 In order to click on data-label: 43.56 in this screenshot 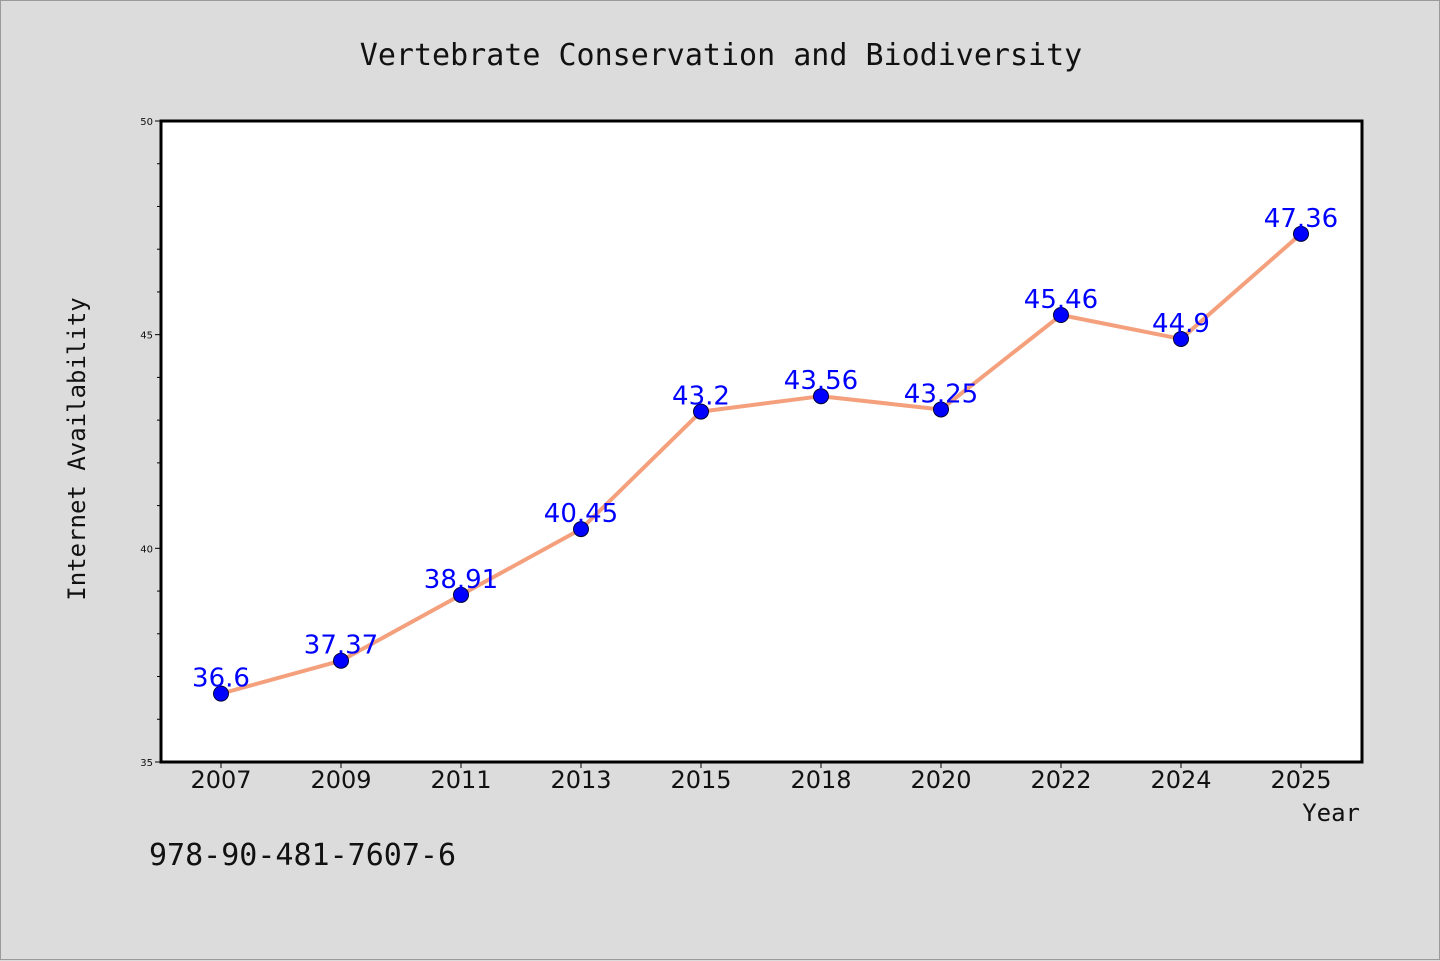, I will do `click(821, 381)`.